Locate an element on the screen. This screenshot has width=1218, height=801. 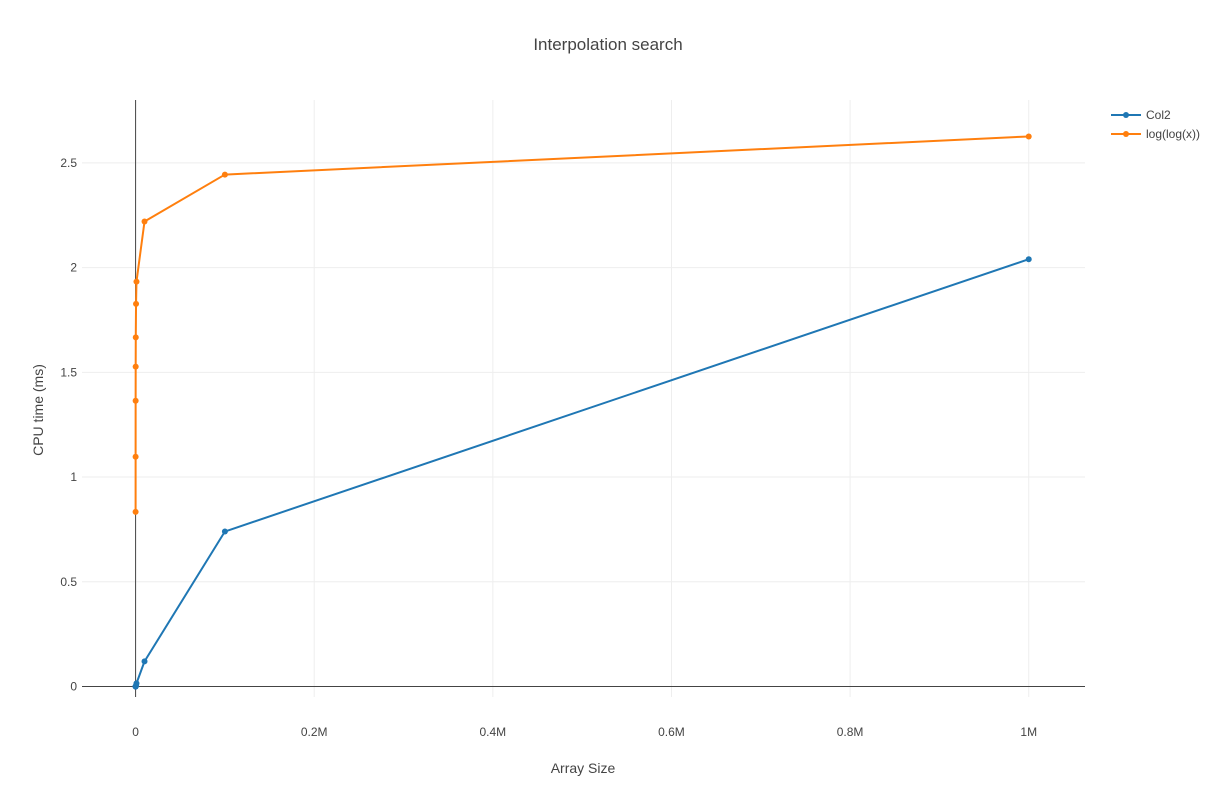
y-axis-title: CPU time (ms) is located at coordinates (38, 410).